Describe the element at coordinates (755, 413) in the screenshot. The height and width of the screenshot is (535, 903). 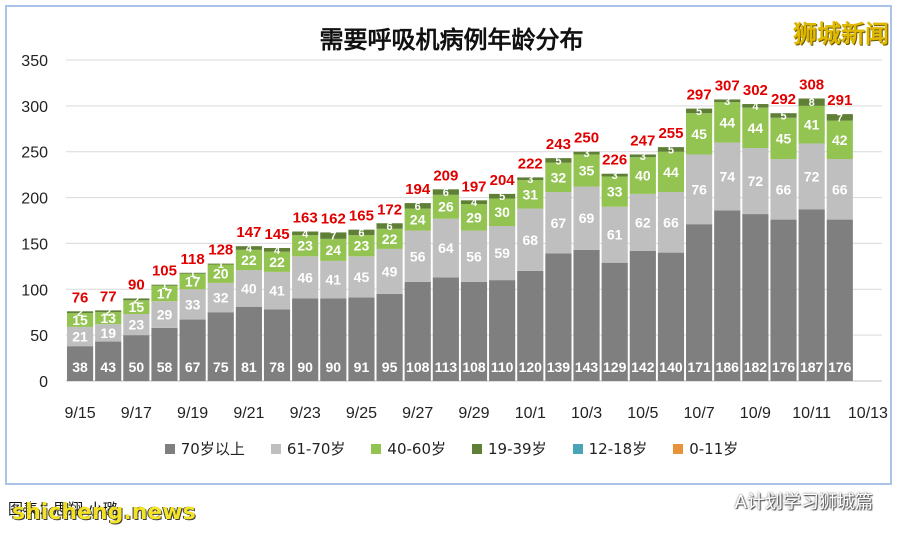
I see `x-tick-label: 10/9` at that location.